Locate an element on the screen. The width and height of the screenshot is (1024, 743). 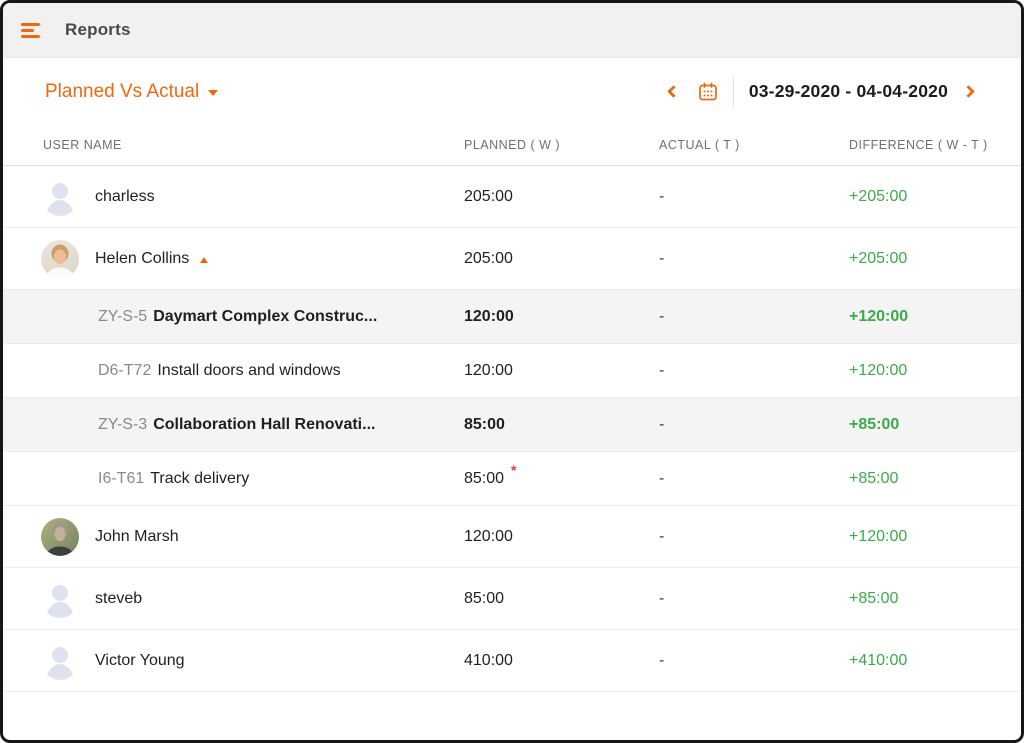
hamburger-menu-icon is located at coordinates (32, 30).